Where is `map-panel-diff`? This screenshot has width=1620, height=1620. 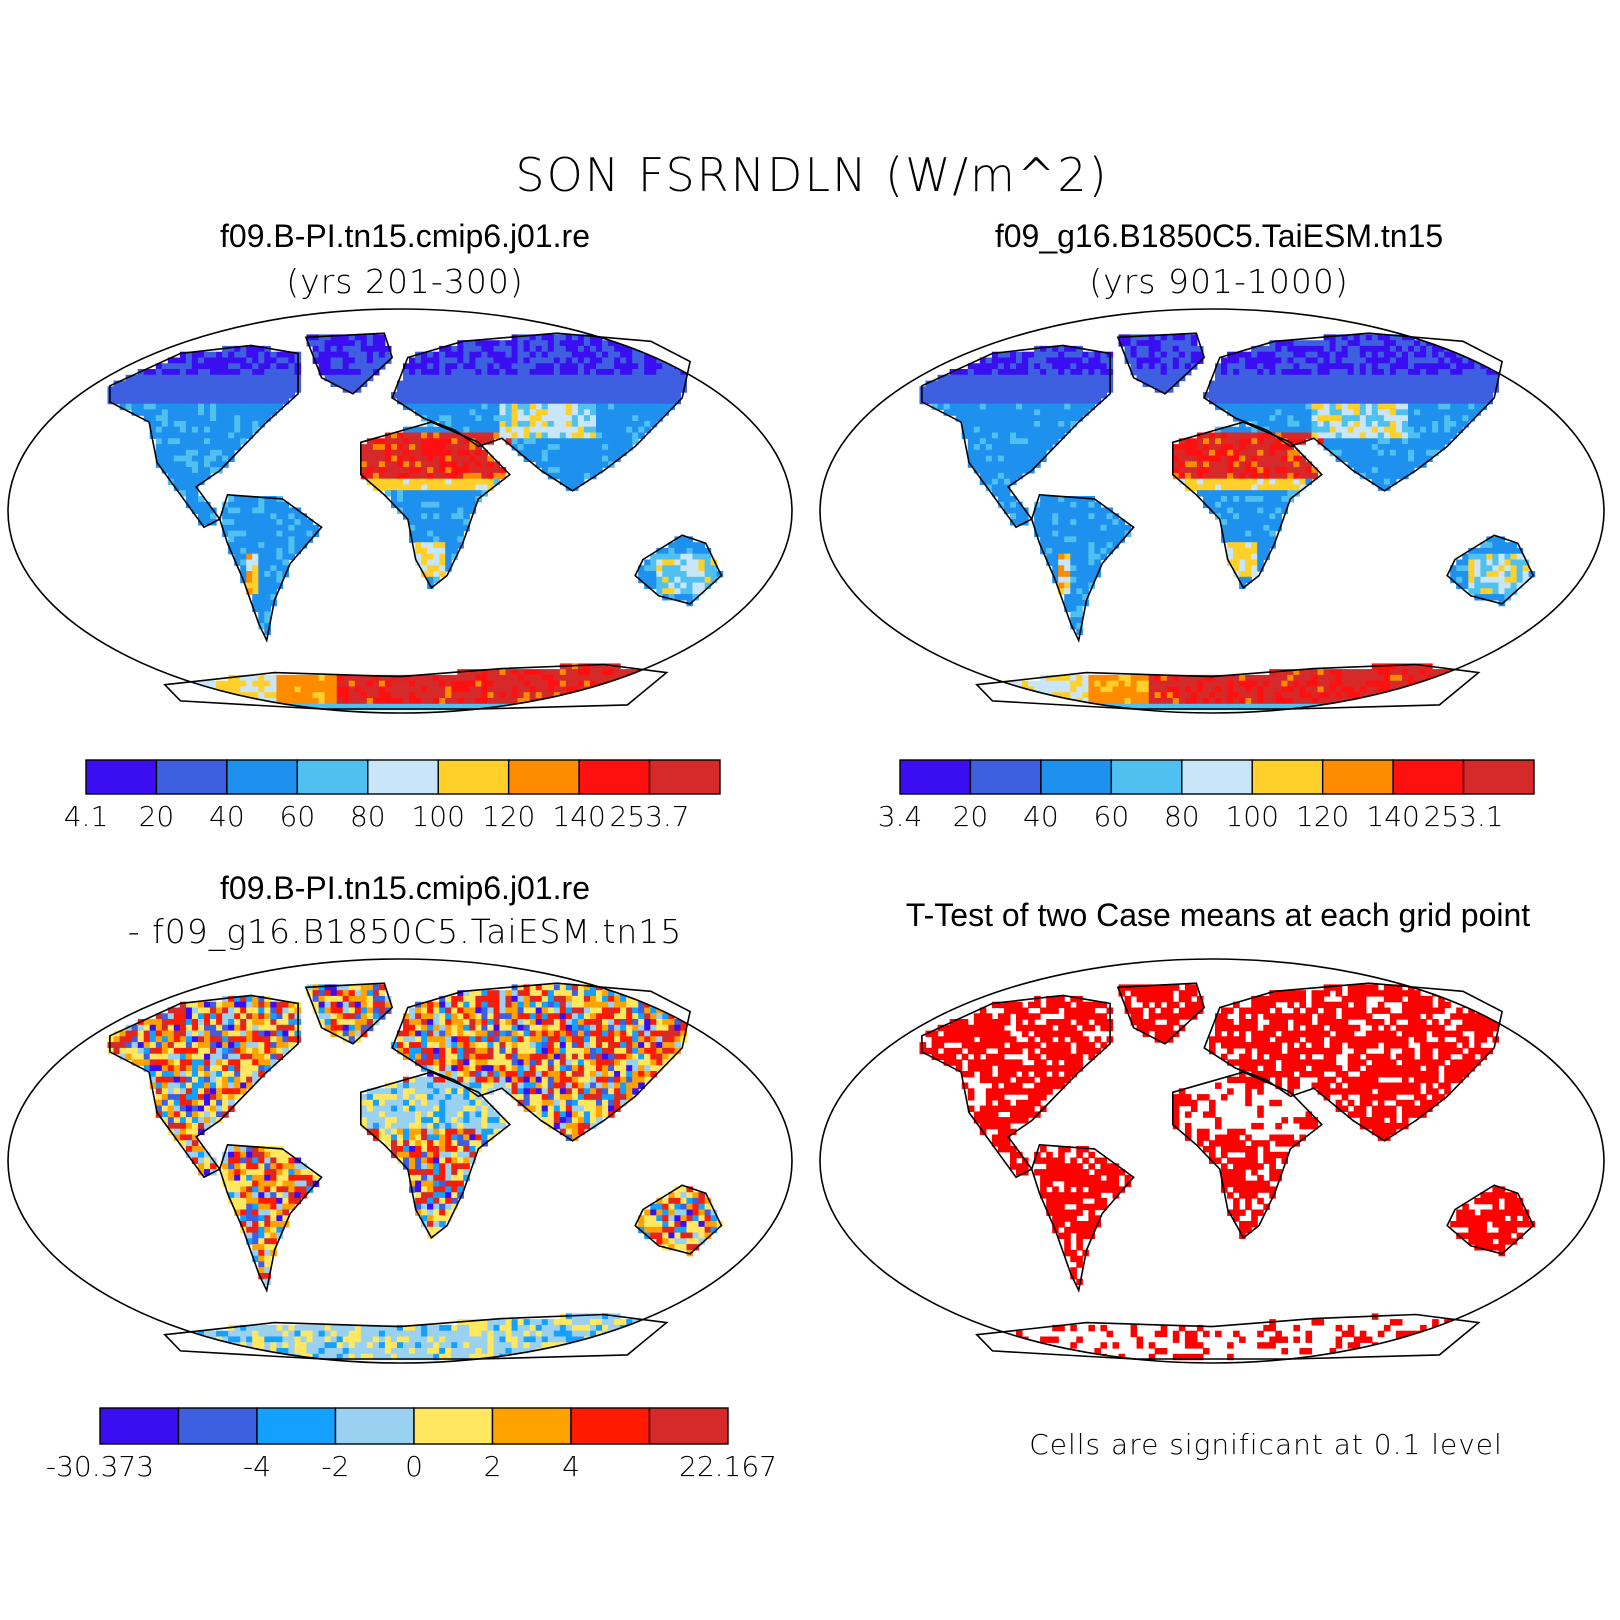
map-panel-diff is located at coordinates (400, 1161).